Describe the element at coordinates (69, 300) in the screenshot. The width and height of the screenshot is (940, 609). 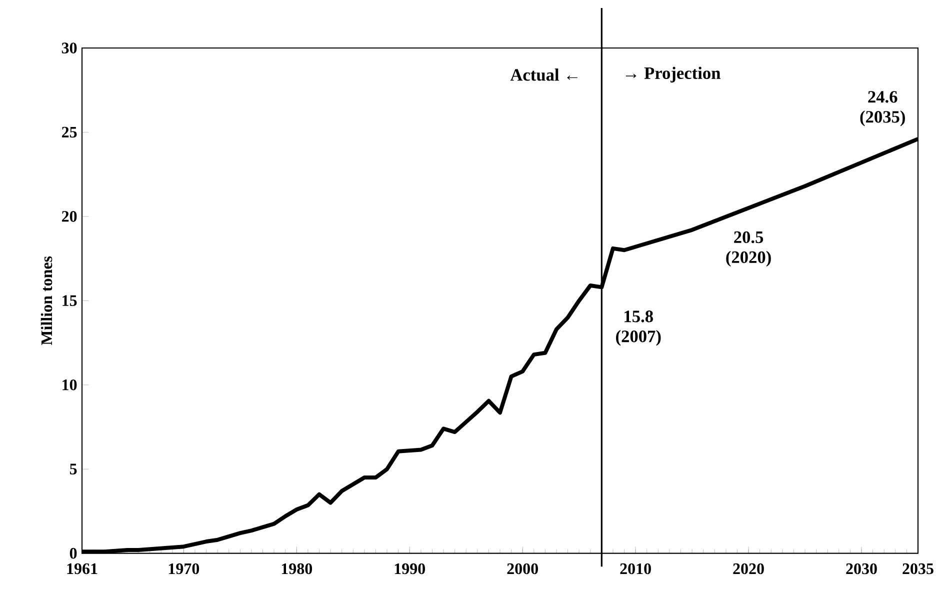
I see `y-tick-label: 15` at that location.